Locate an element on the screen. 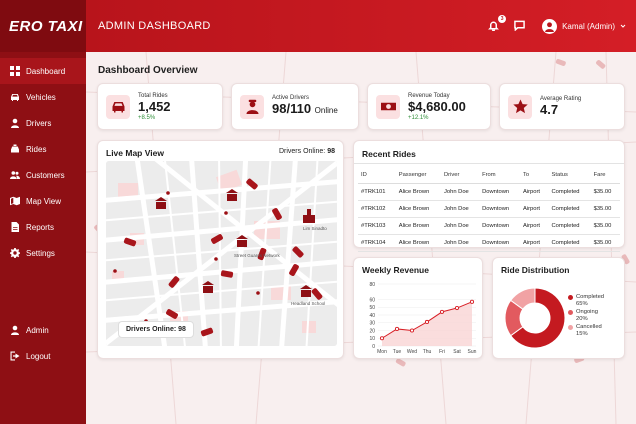 The image size is (636, 424). chat-icon is located at coordinates (519, 26).